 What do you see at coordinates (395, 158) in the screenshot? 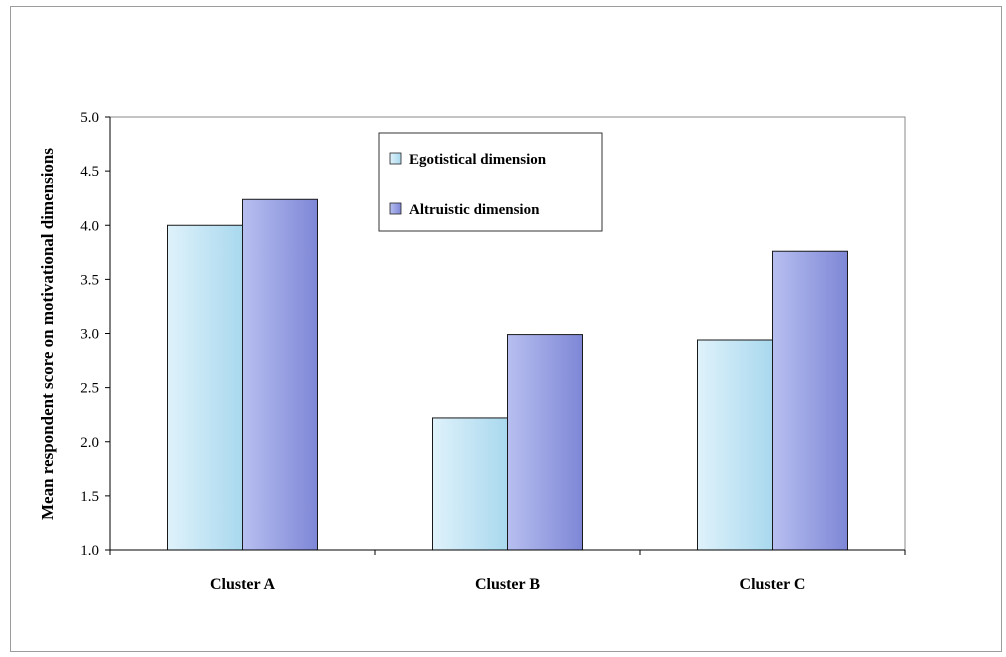
I see `legend-swatch-egotistical` at bounding box center [395, 158].